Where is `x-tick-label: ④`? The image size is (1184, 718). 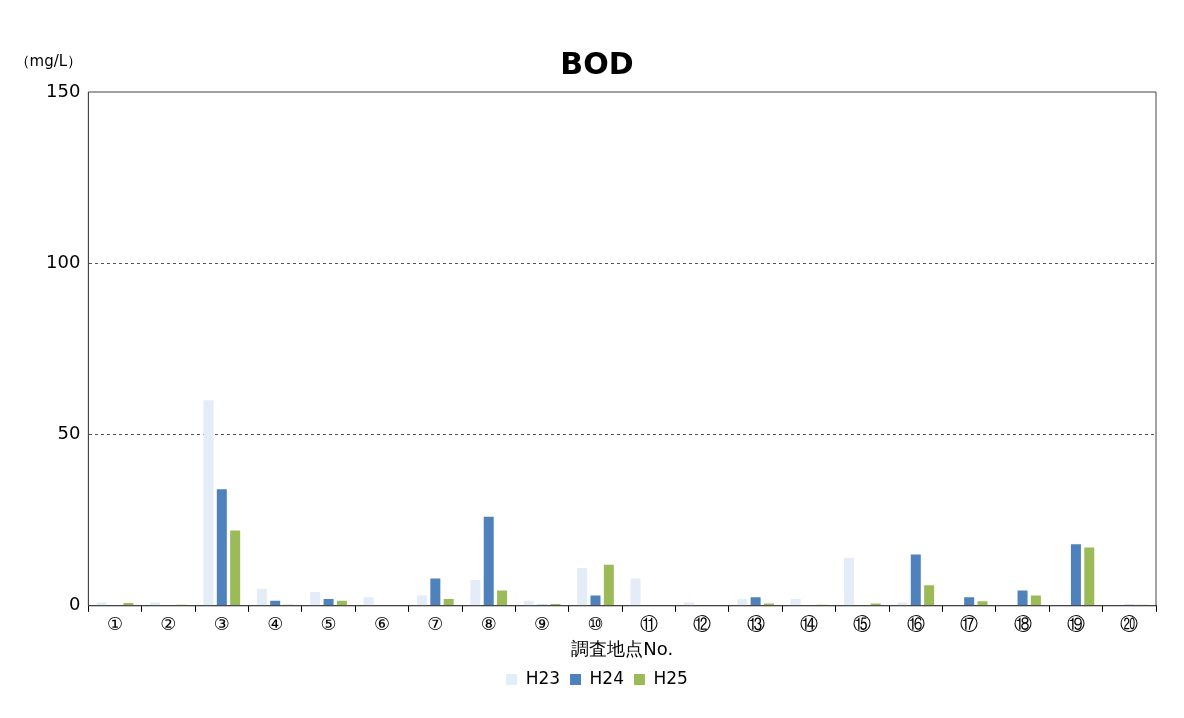 x-tick-label: ④ is located at coordinates (275, 624).